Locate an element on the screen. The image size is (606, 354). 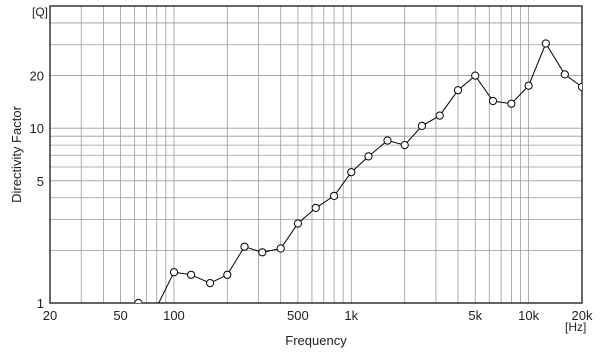
y-tick-label: 1 is located at coordinates (40, 303).